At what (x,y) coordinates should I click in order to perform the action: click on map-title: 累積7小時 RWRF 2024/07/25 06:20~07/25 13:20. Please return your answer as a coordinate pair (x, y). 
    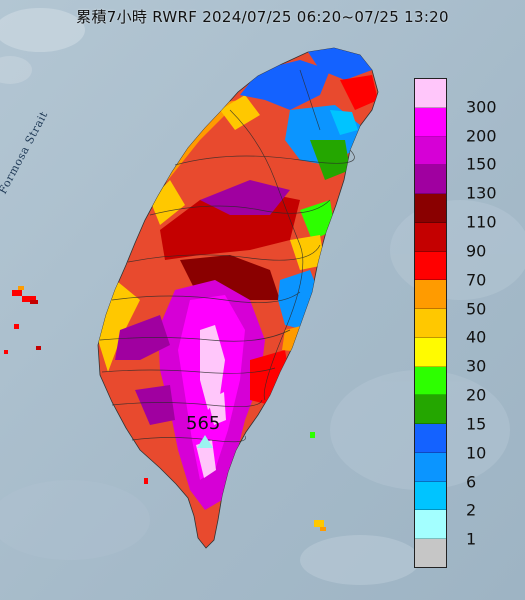
    Looking at the image, I should click on (262, 17).